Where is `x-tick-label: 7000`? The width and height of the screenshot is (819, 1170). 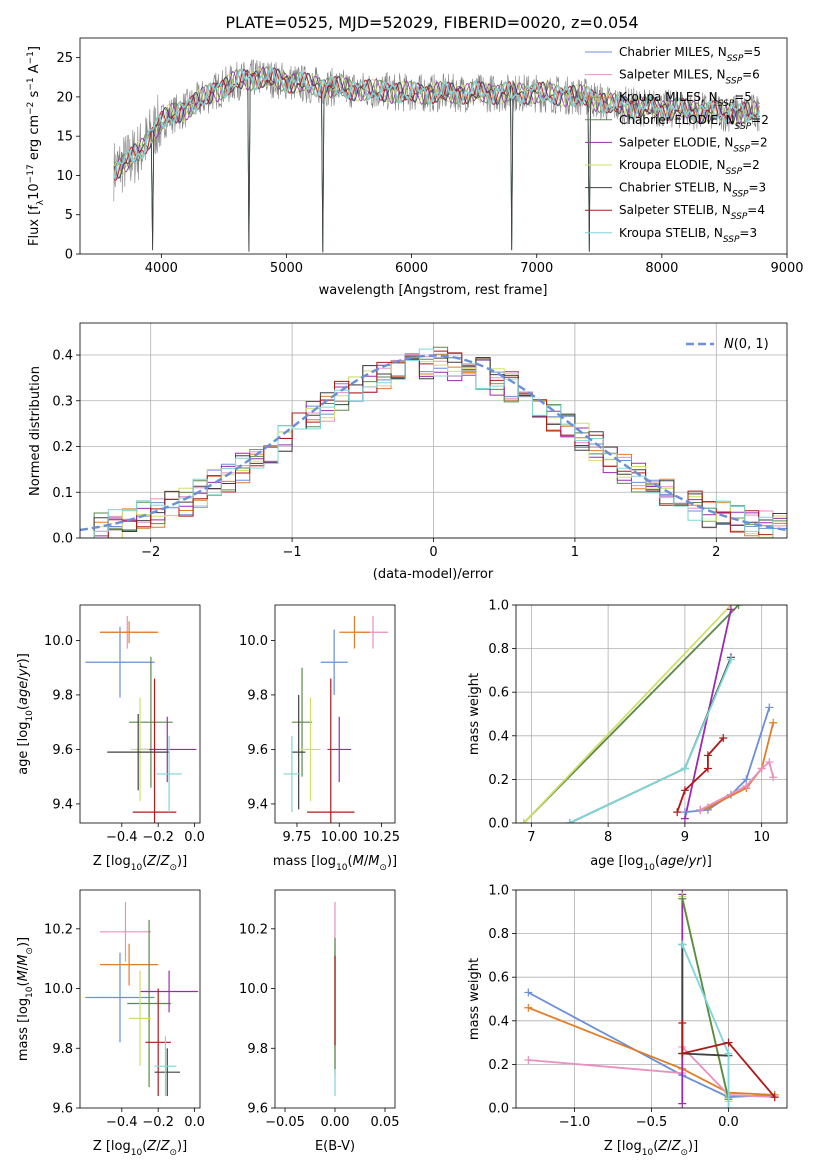 x-tick-label: 7000 is located at coordinates (536, 268).